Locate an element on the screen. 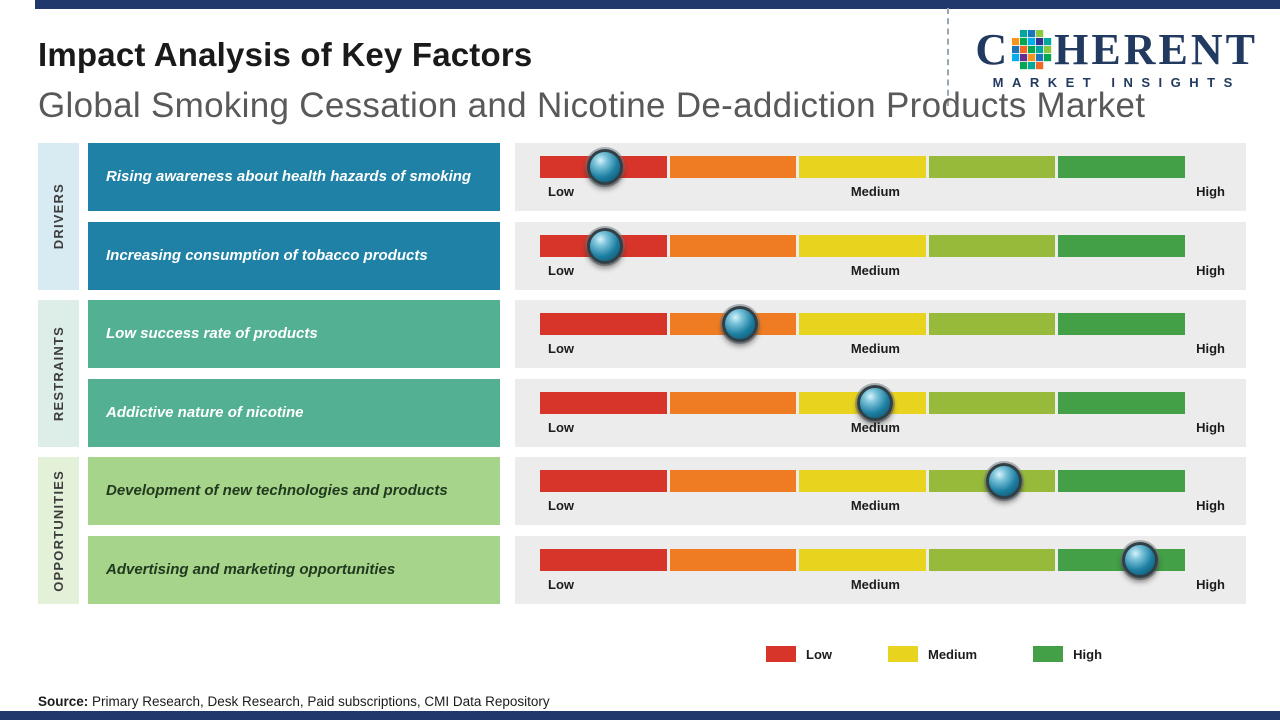  logo-wordmark: C HERENT is located at coordinates (1116, 50).